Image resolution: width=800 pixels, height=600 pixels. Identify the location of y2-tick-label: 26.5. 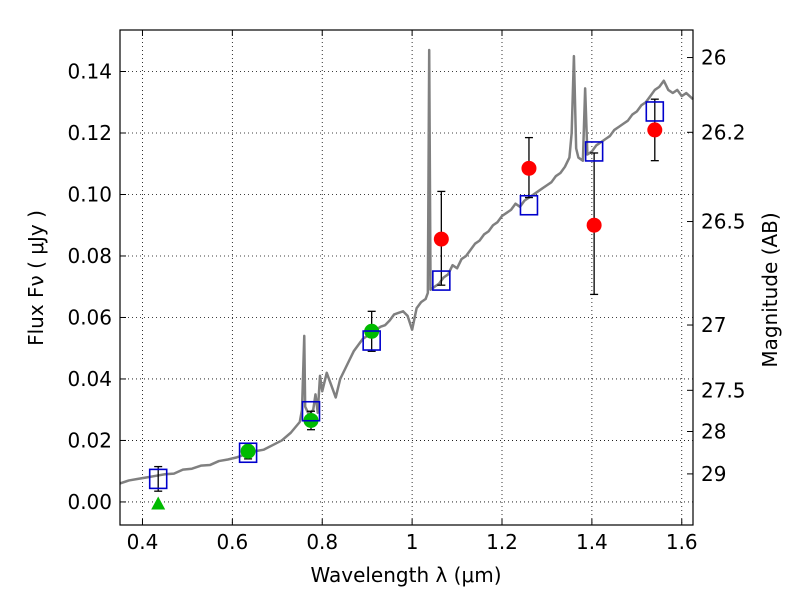
(723, 222).